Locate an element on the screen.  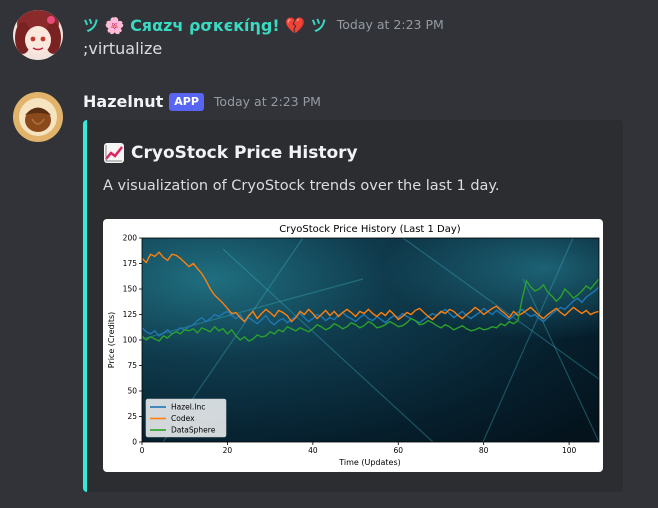
y-axis-label: Price (Credits) is located at coordinates (111, 340).